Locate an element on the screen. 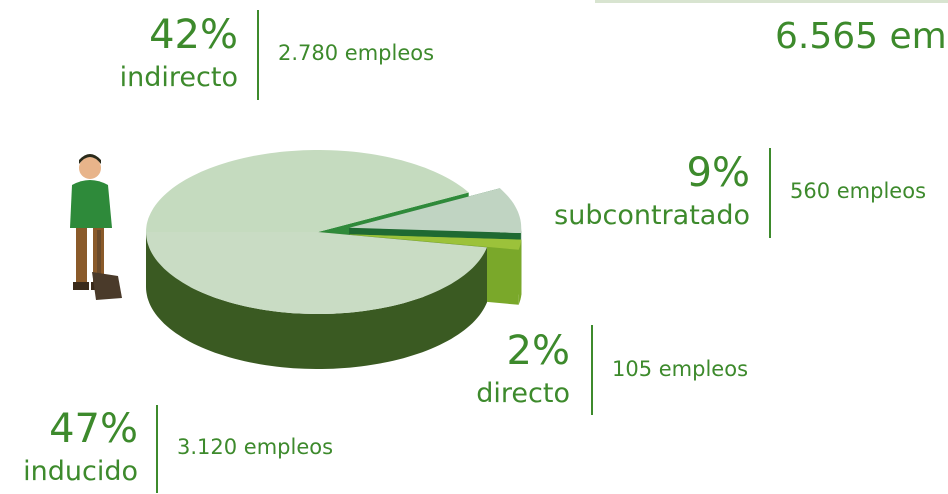  employee-label: 2.780 empleos is located at coordinates (356, 53).